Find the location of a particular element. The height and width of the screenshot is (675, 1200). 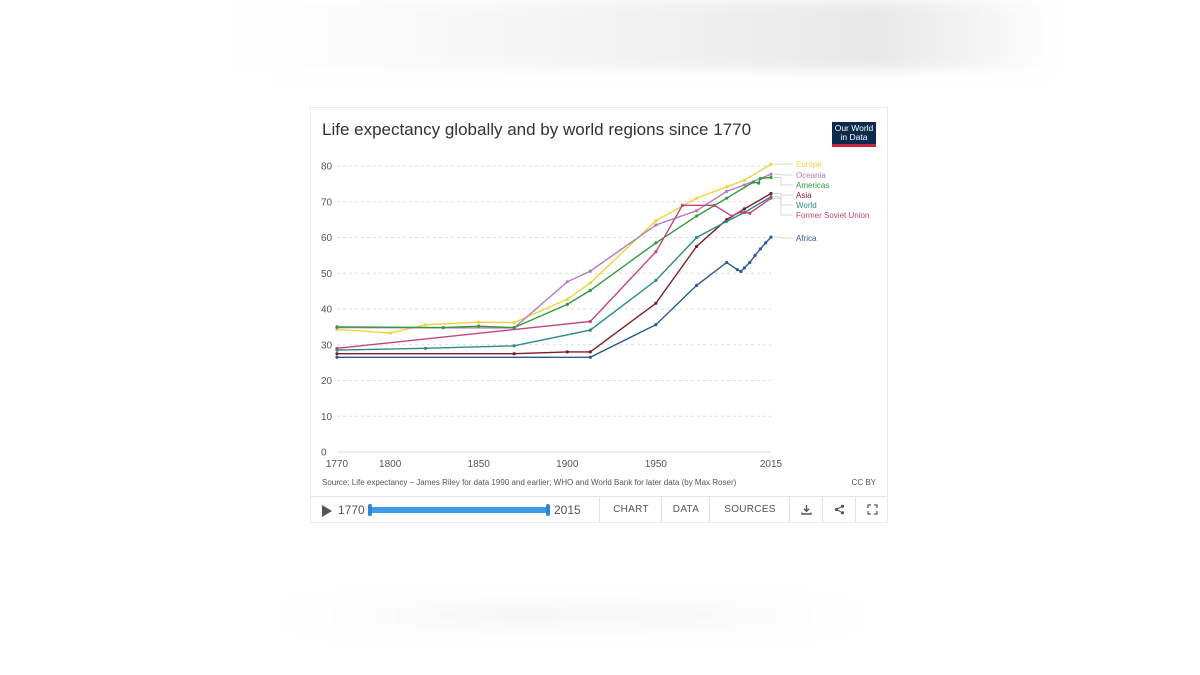

x-tick-label: 1850 is located at coordinates (479, 464).